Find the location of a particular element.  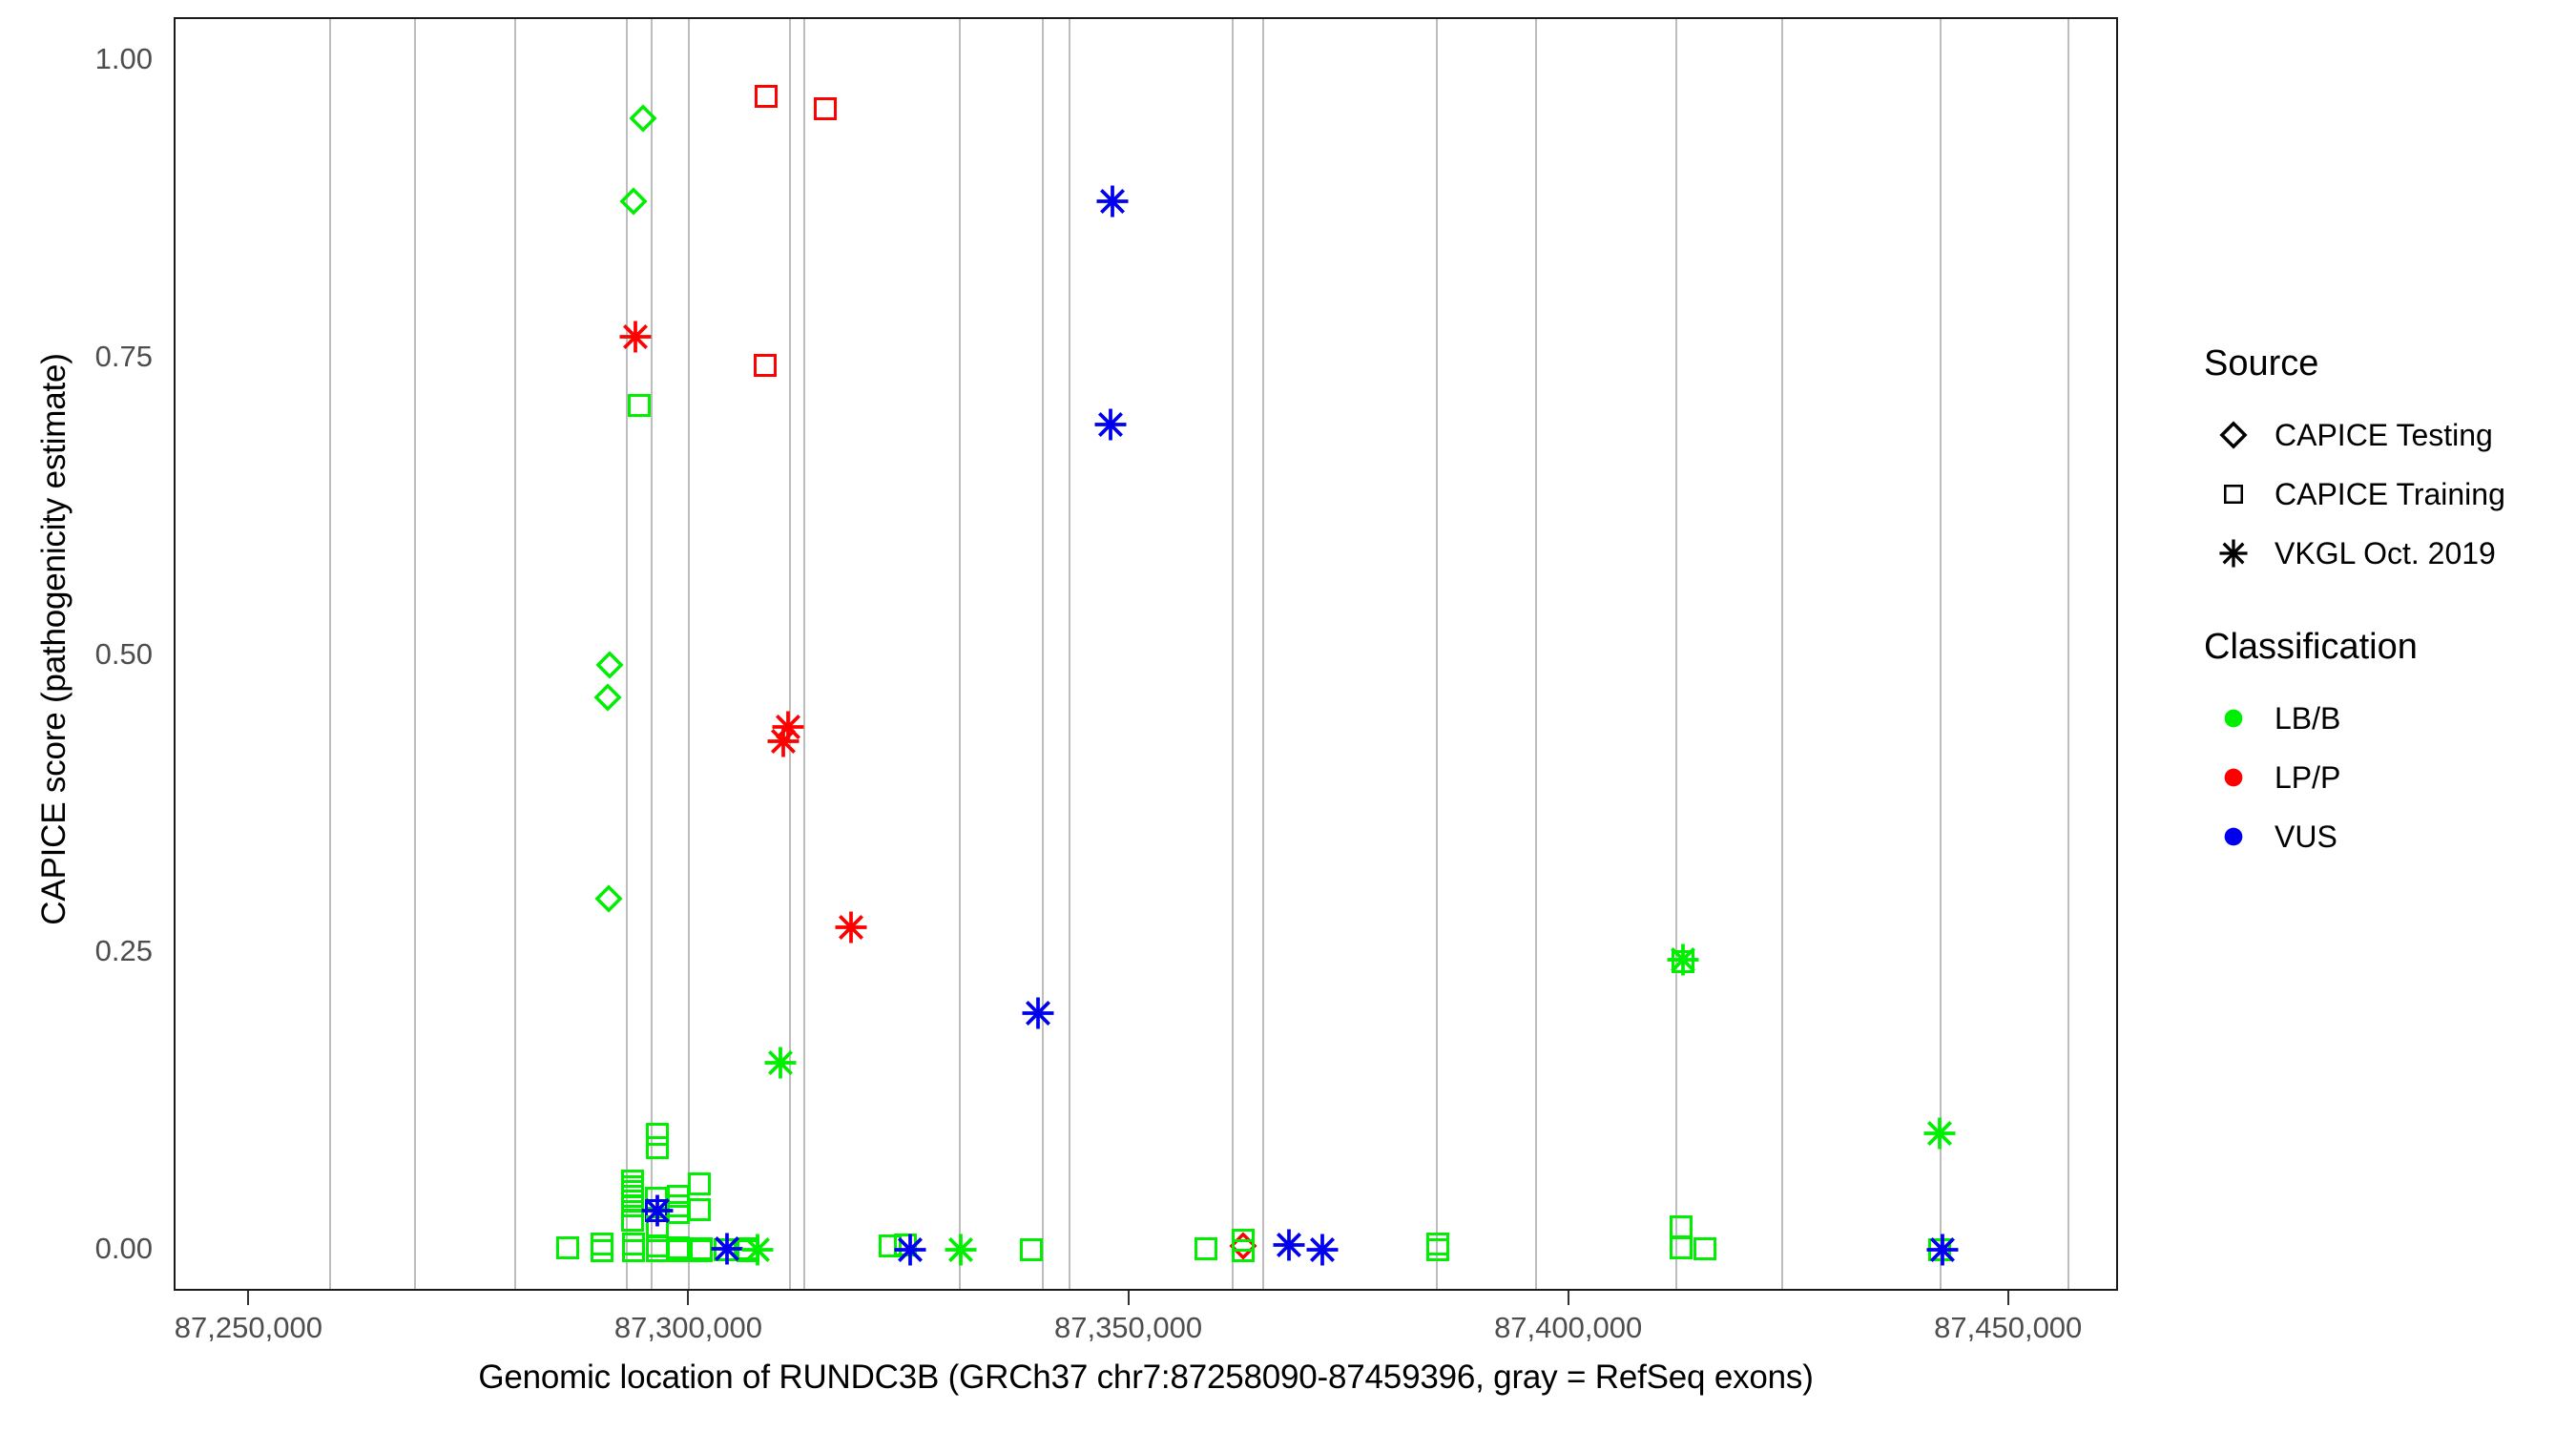

y-axis-tick-label: 0.75 is located at coordinates (123, 356).